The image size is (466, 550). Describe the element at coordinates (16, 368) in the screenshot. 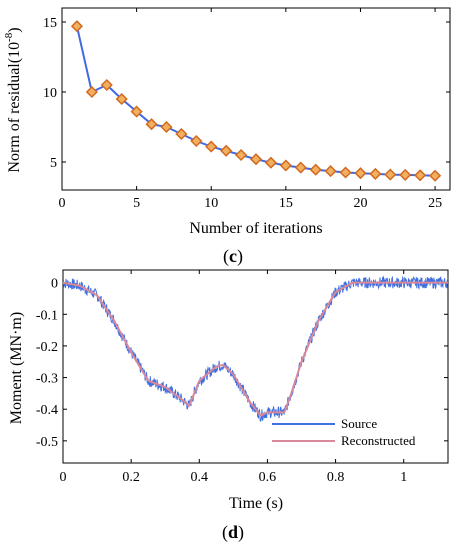

I see `chart-d-ylabel: Moment (MN·m)` at that location.